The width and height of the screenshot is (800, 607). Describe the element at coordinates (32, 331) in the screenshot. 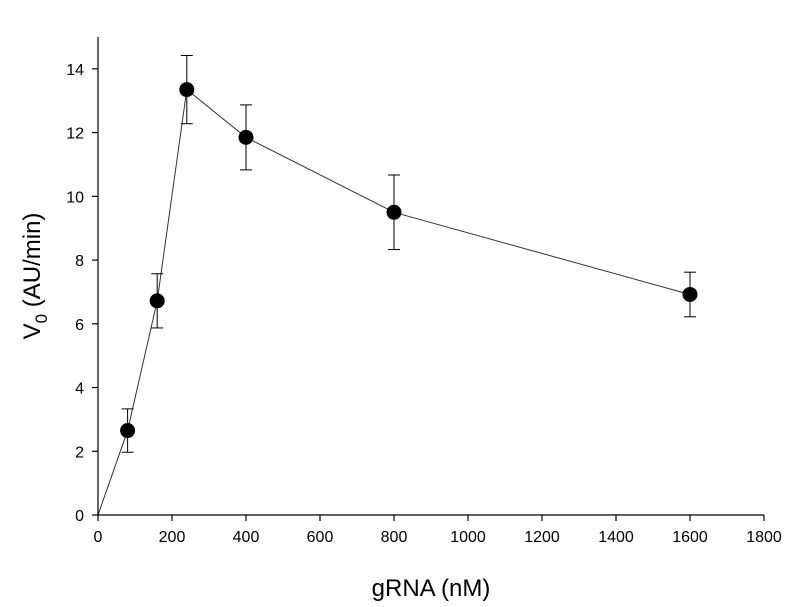

I see `y-axis-title-main: V` at that location.